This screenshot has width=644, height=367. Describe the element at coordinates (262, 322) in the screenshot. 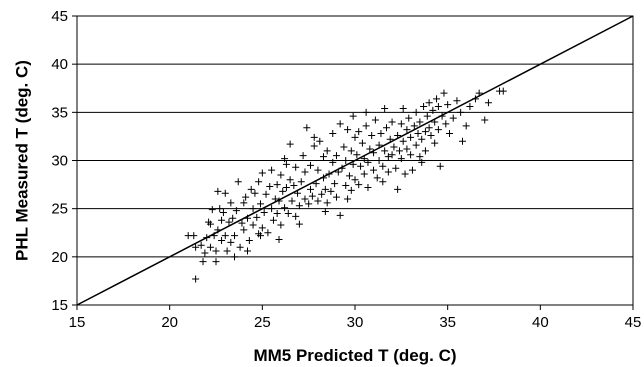

I see `x-tick-label: 25` at that location.